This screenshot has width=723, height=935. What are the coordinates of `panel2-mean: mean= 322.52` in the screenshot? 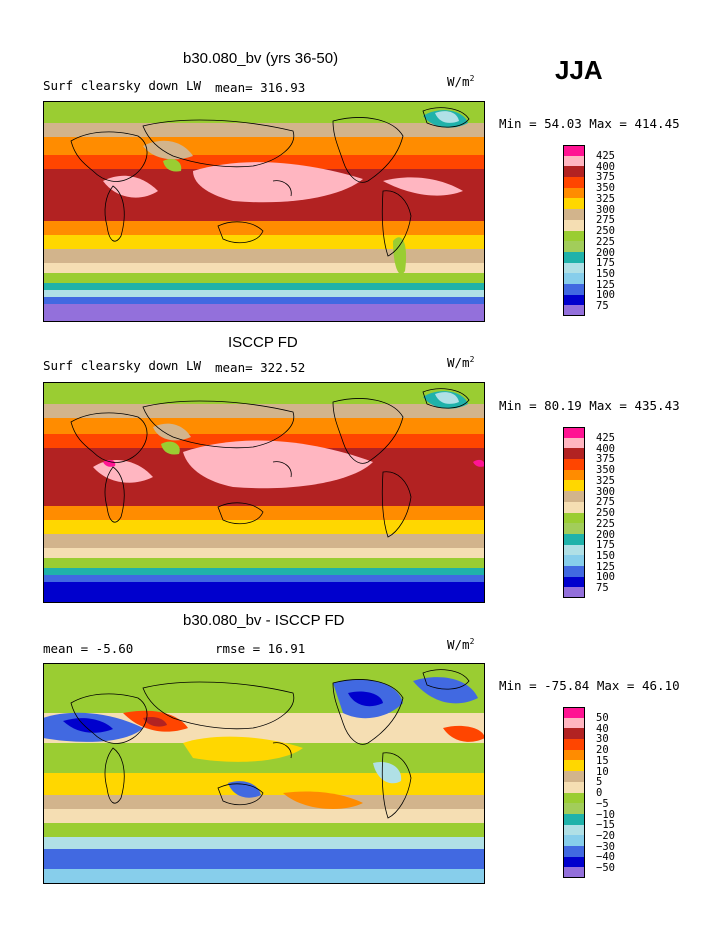 It's located at (260, 367).